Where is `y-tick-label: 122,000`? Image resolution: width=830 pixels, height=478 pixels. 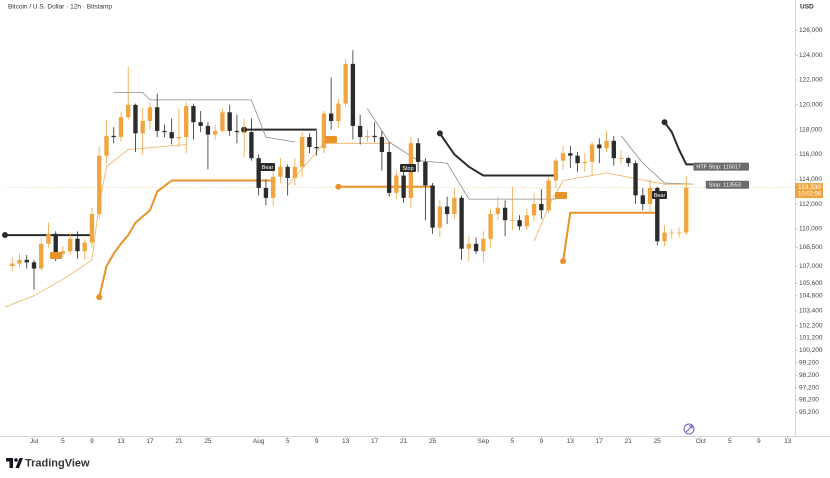 y-tick-label: 122,000 is located at coordinates (811, 80).